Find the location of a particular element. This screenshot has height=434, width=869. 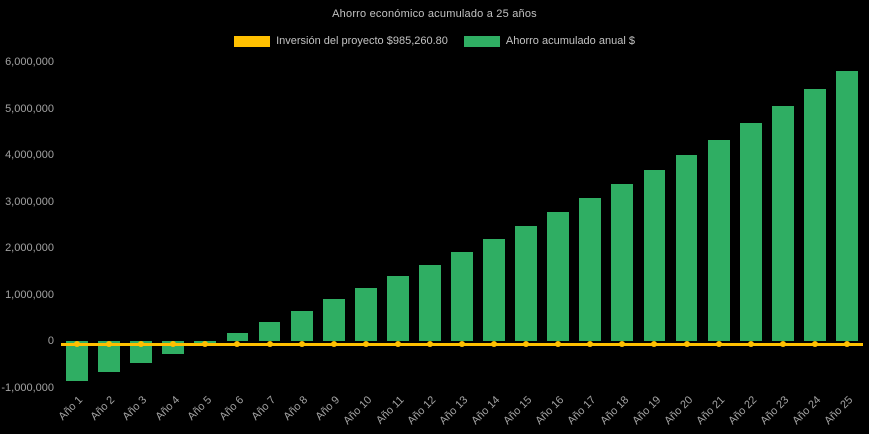

x-axis-label: Año 1 is located at coordinates (71, 408).